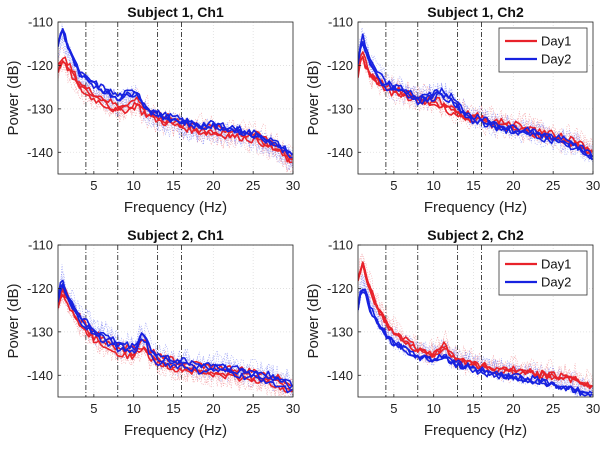  Describe the element at coordinates (175, 12) in the screenshot. I see `subplot-title: Subject 1, Ch1` at that location.